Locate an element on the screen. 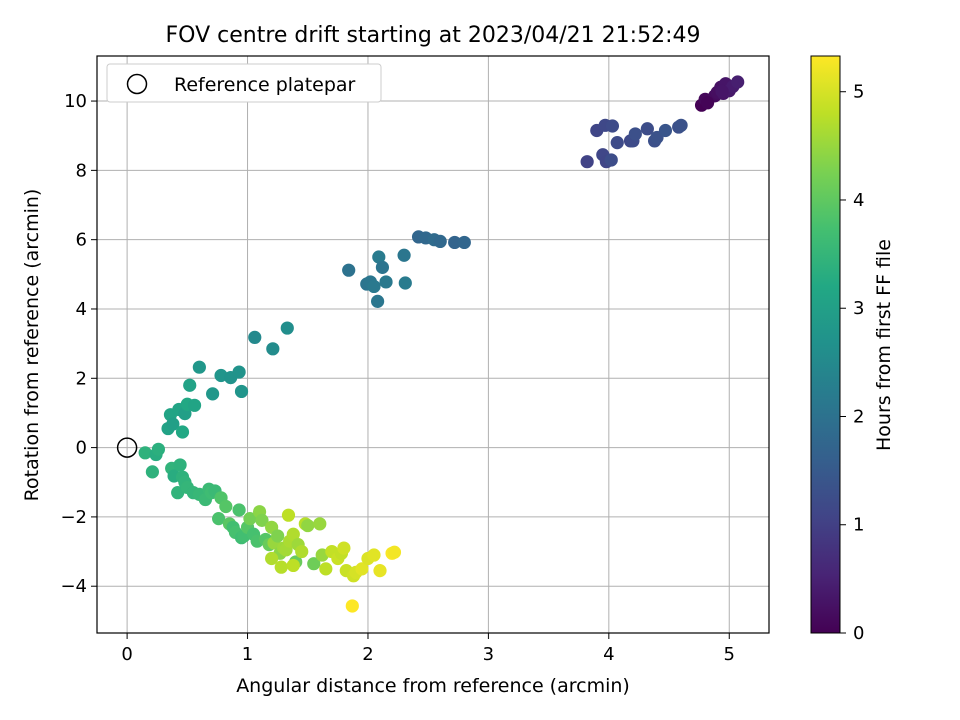 This screenshot has width=960, height=720. y-tick-label: 6 is located at coordinates (81, 240).